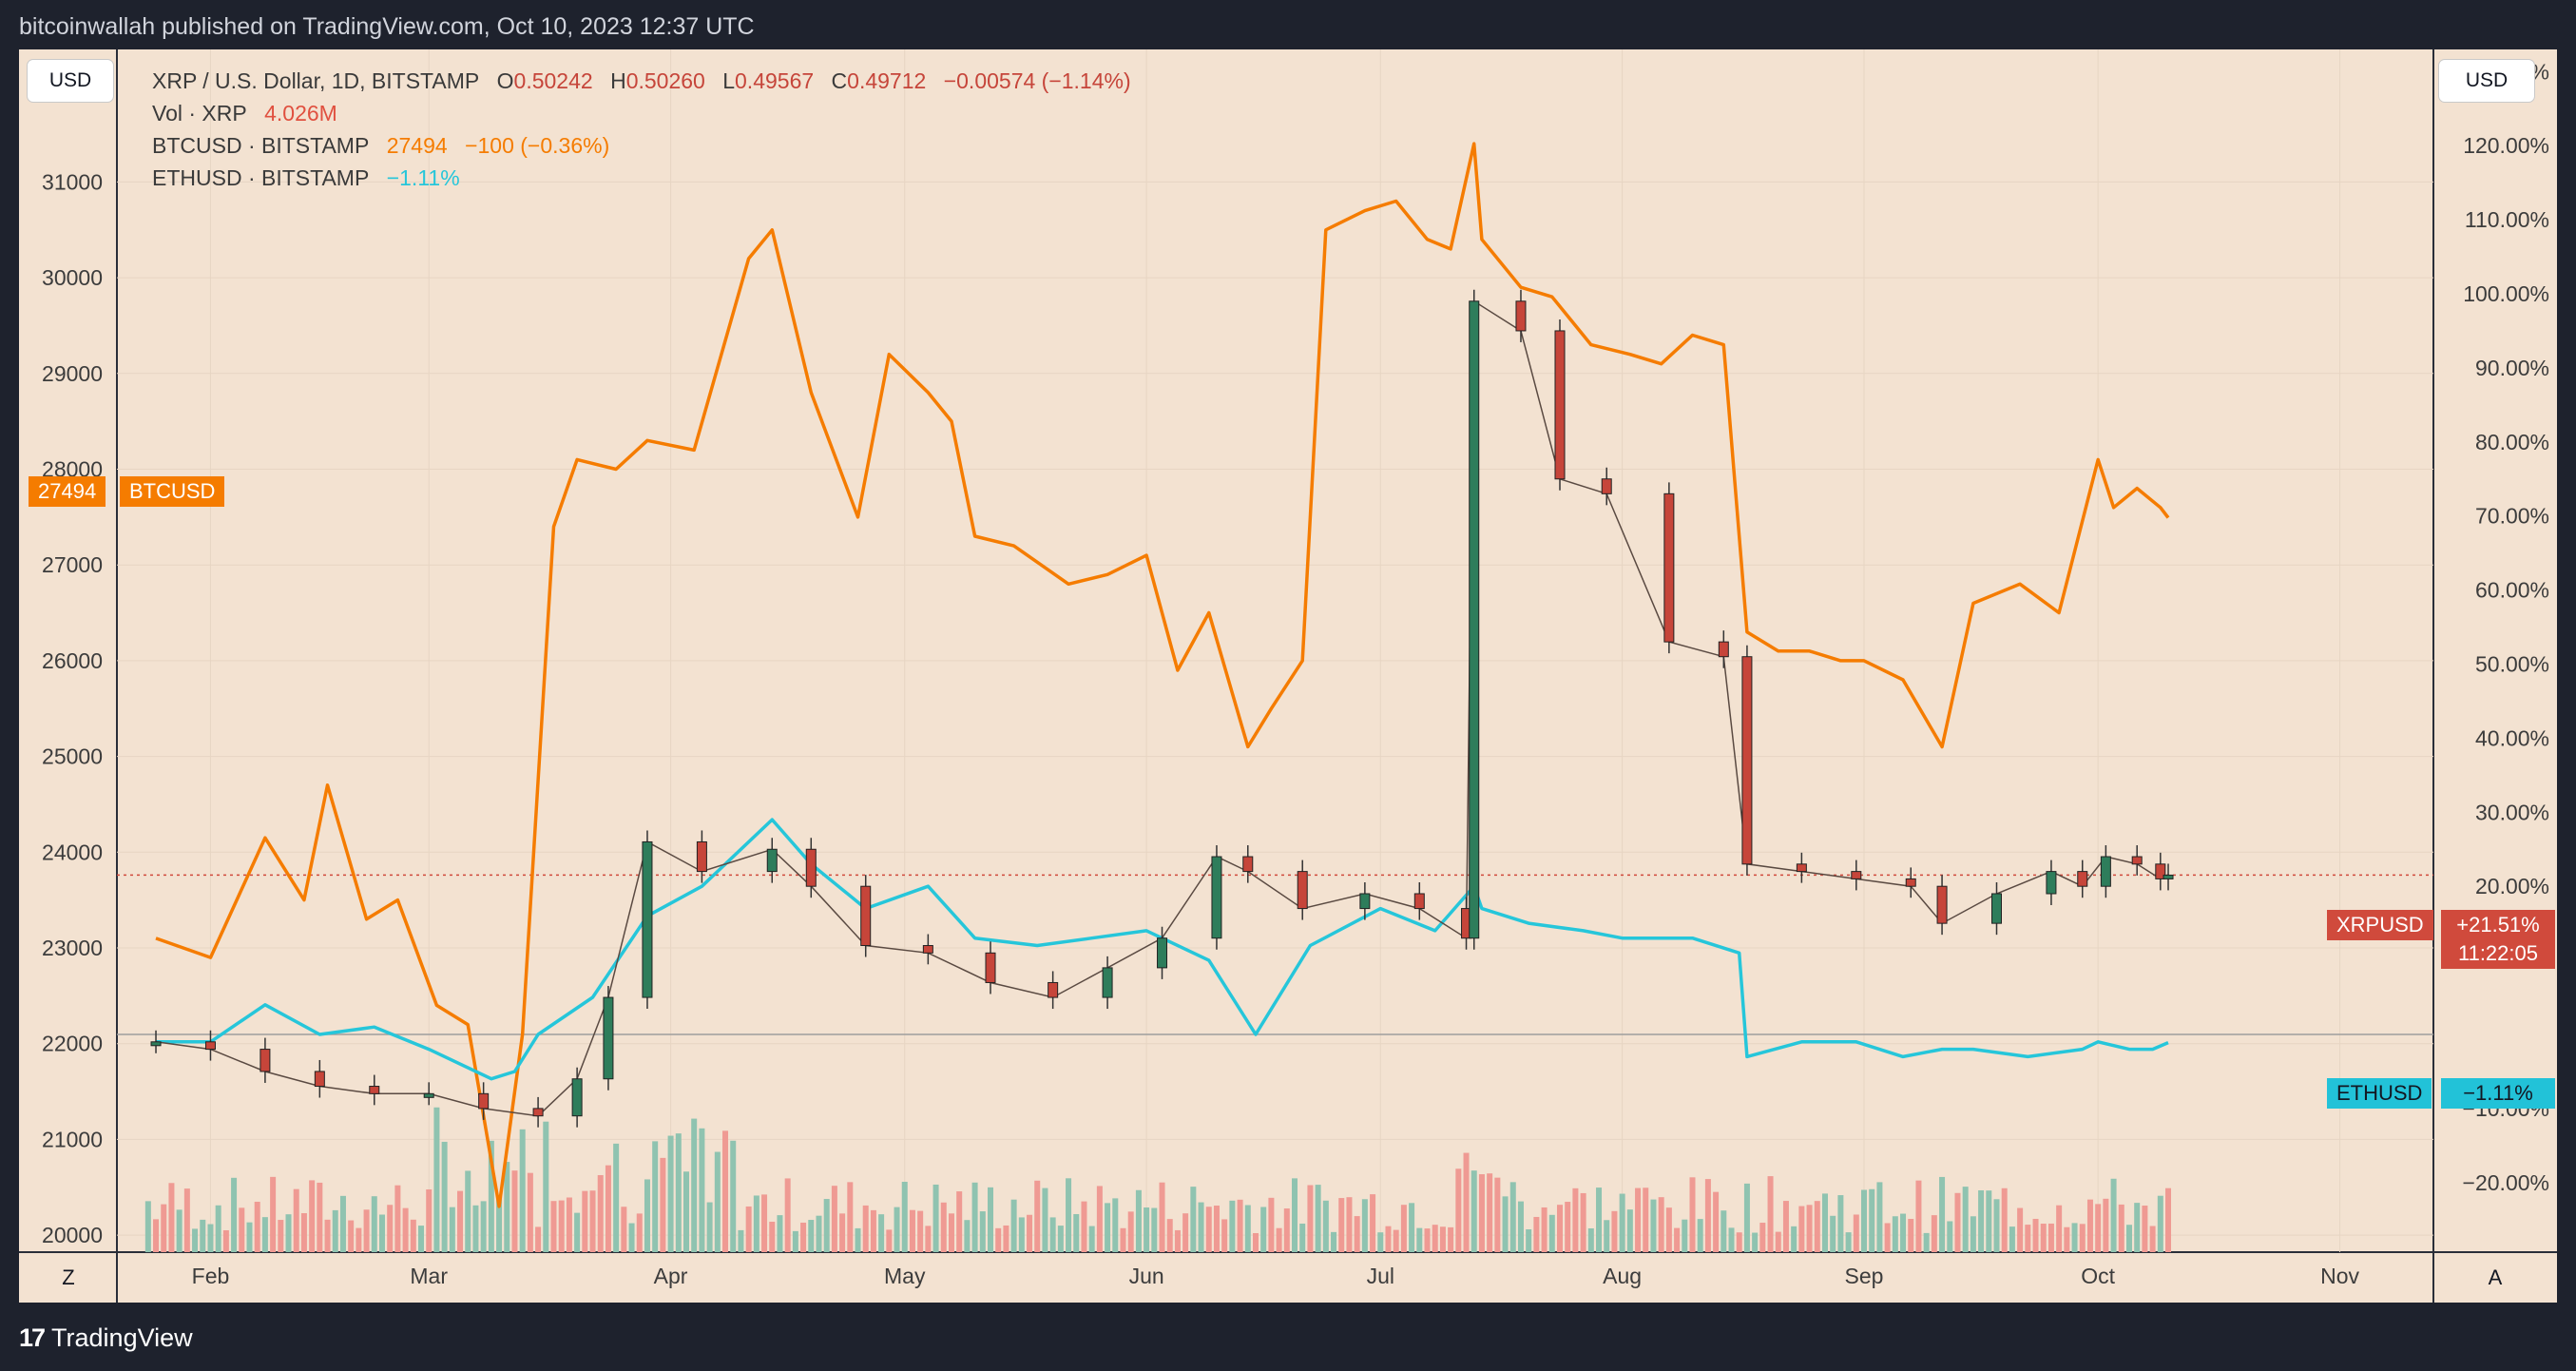  Describe the element at coordinates (70, 81) in the screenshot. I see `left-scale-currency-button: USD` at that location.